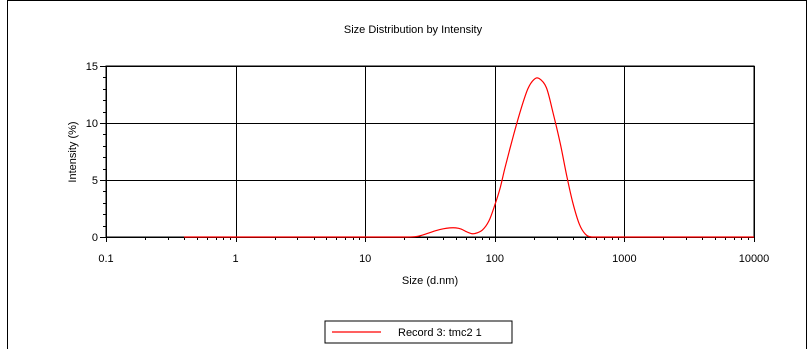  What do you see at coordinates (365, 259) in the screenshot?
I see `x-tick-label: 10` at bounding box center [365, 259].